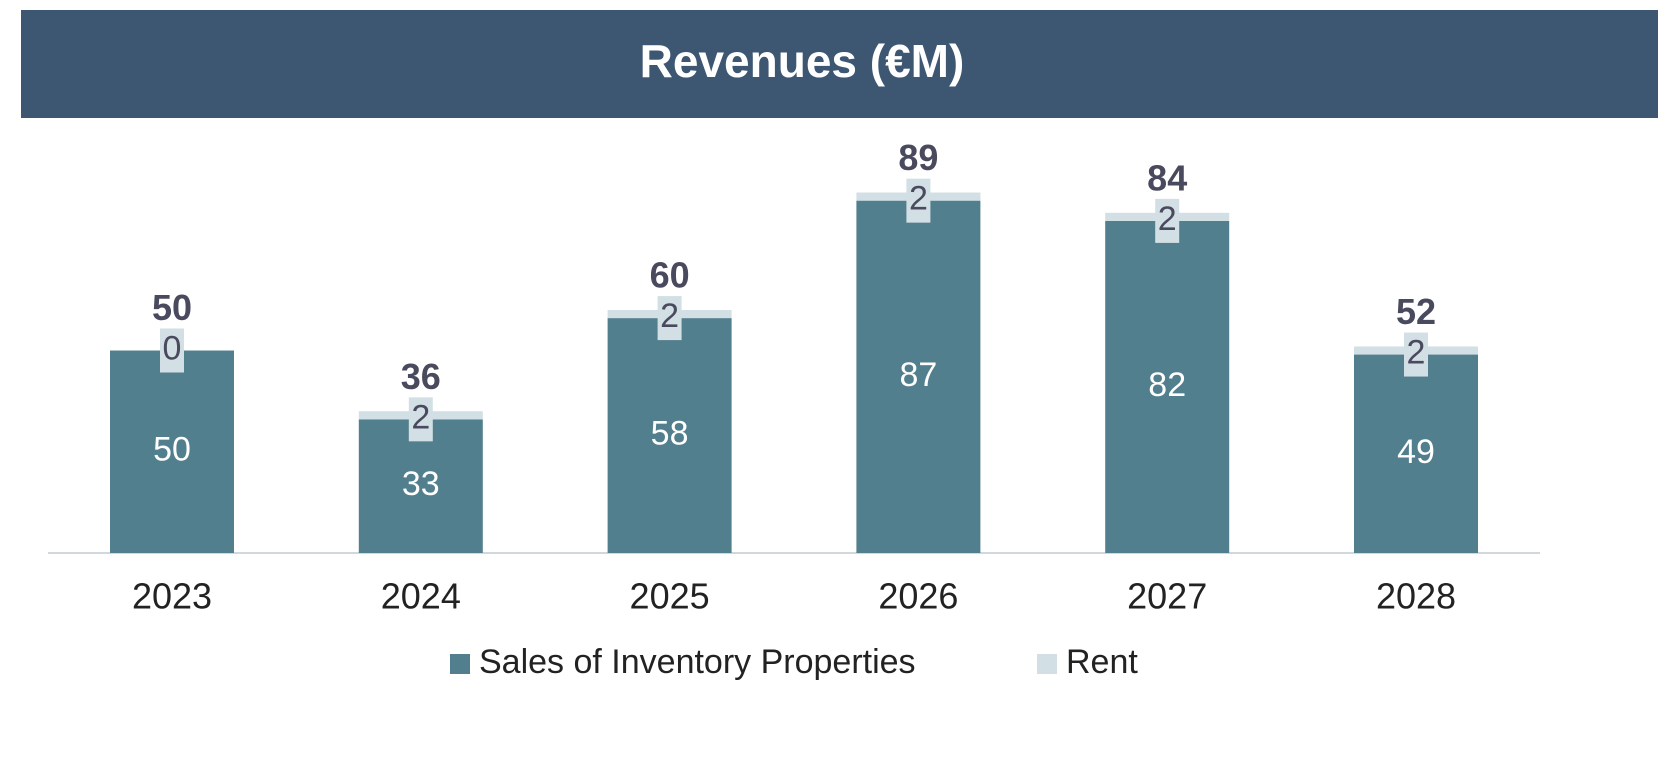 Image resolution: width=1658 pixels, height=767 pixels. I want to click on total-label: 89, so click(918, 157).